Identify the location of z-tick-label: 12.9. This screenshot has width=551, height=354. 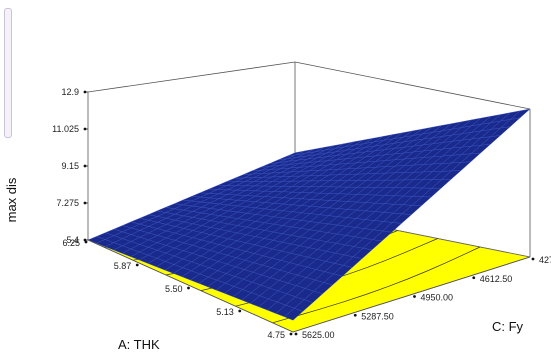
(70, 92).